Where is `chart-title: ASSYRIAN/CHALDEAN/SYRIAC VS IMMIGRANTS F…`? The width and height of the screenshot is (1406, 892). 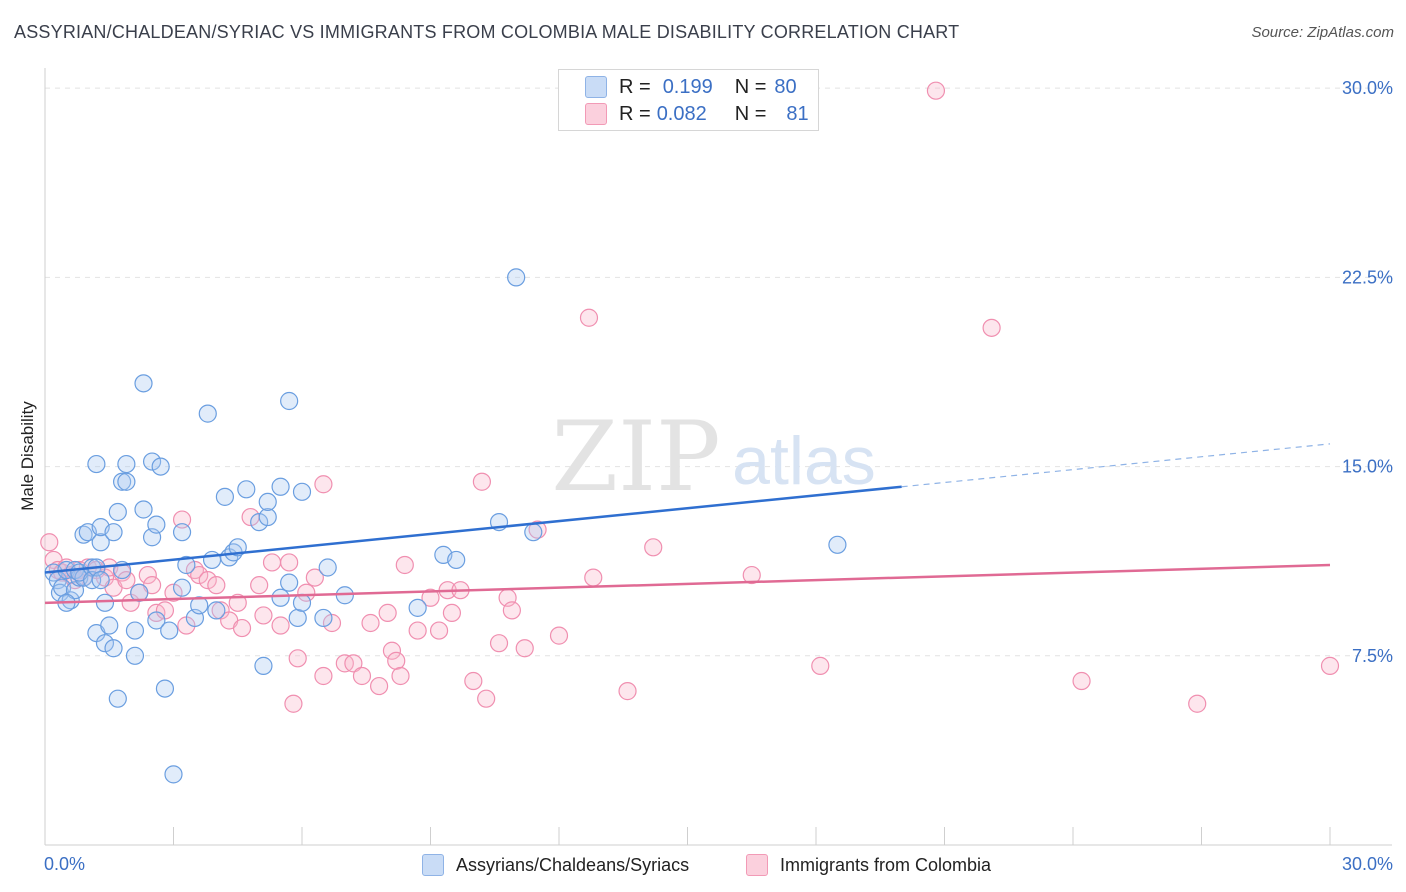 chart-title: ASSYRIAN/CHALDEAN/SYRIAC VS IMMIGRANTS F… is located at coordinates (487, 32).